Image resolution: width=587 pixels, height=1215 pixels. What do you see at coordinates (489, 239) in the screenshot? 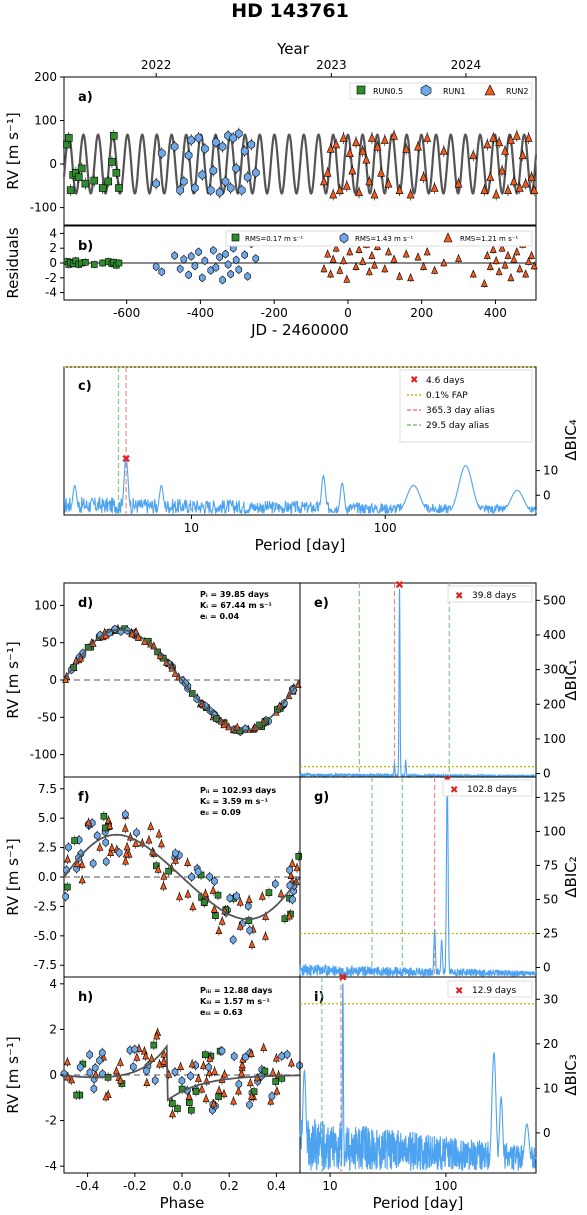
I see `legend-rms-run2: RMS=1.21 m s⁻¹` at bounding box center [489, 239].